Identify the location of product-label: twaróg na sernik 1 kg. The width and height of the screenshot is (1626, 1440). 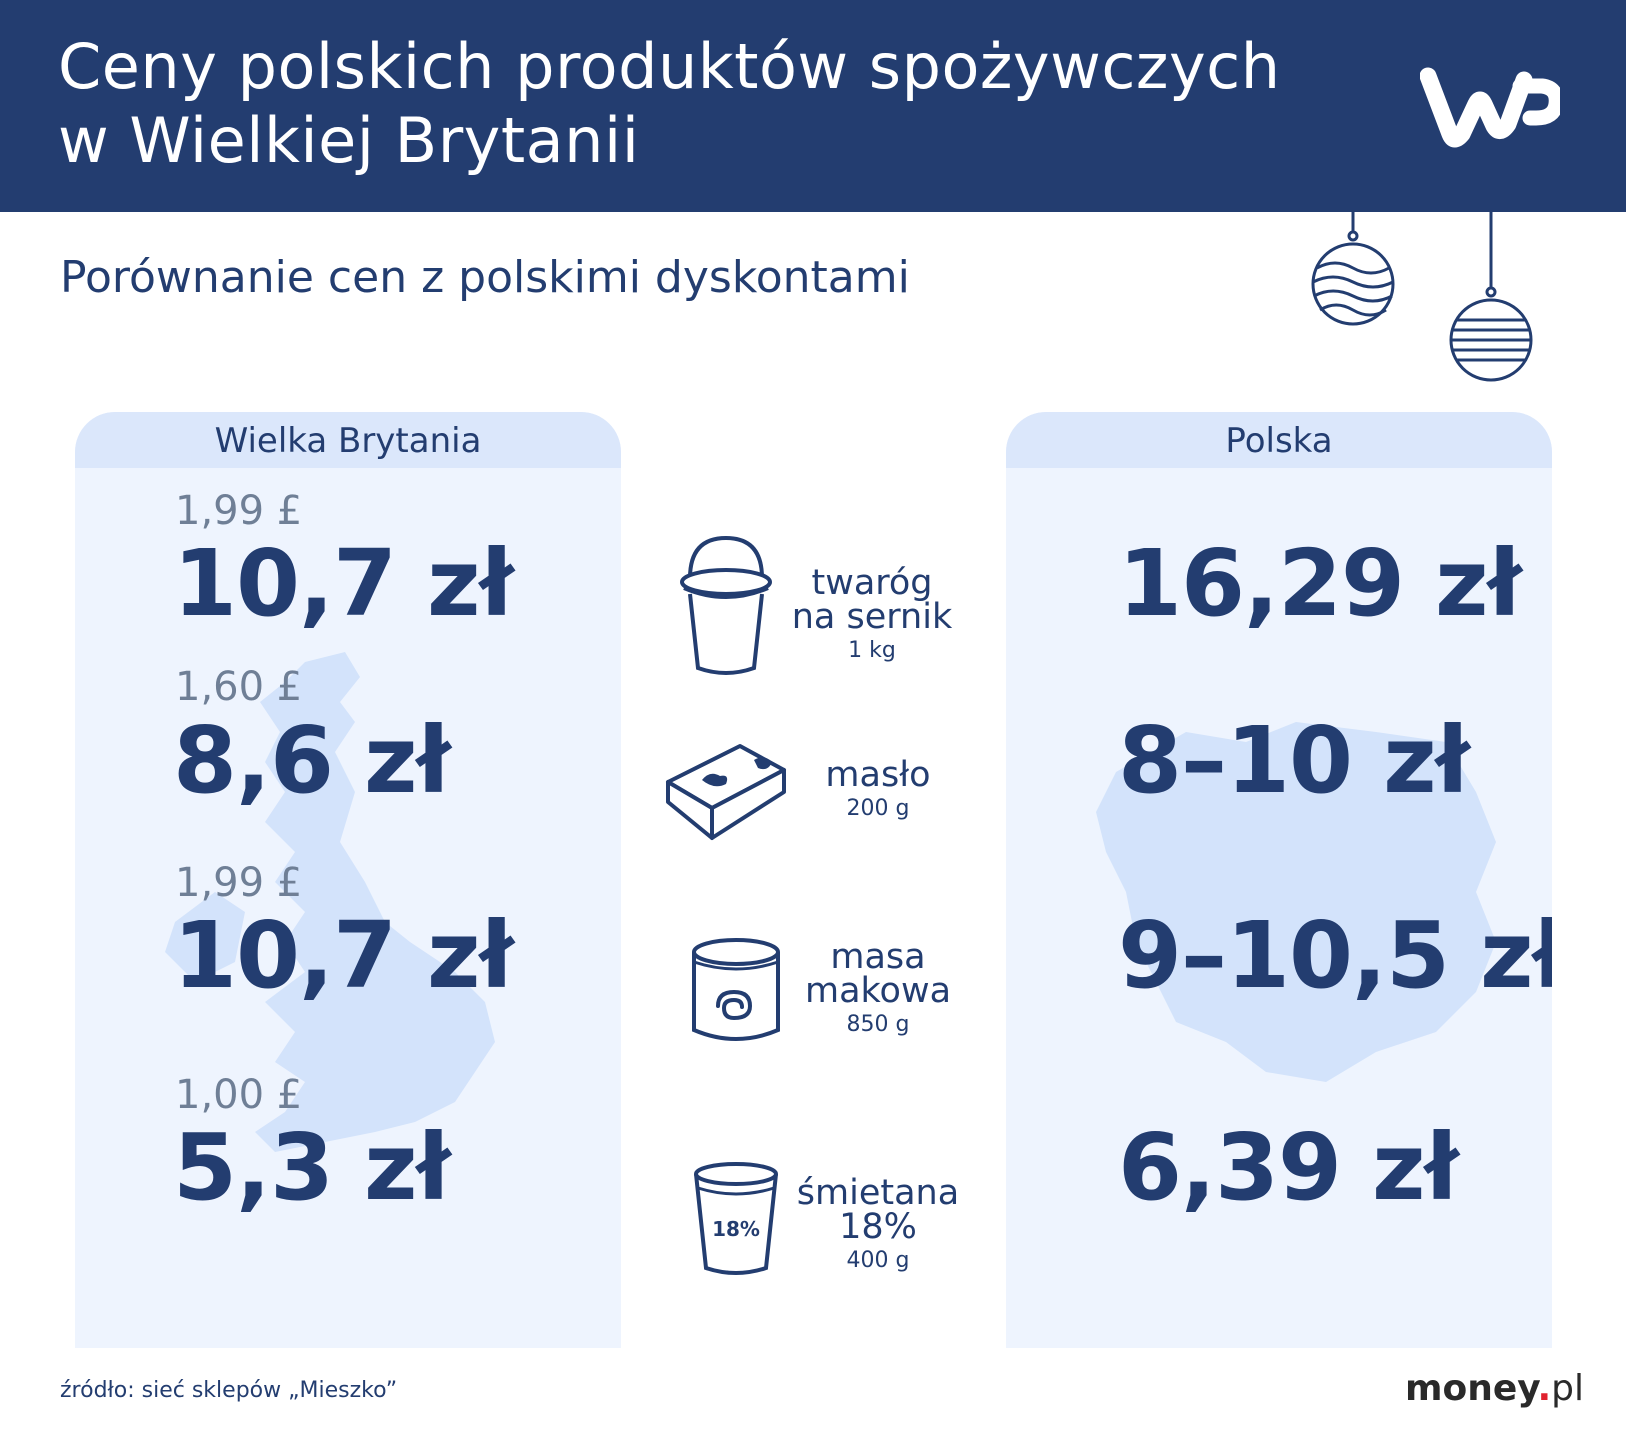
(872, 617).